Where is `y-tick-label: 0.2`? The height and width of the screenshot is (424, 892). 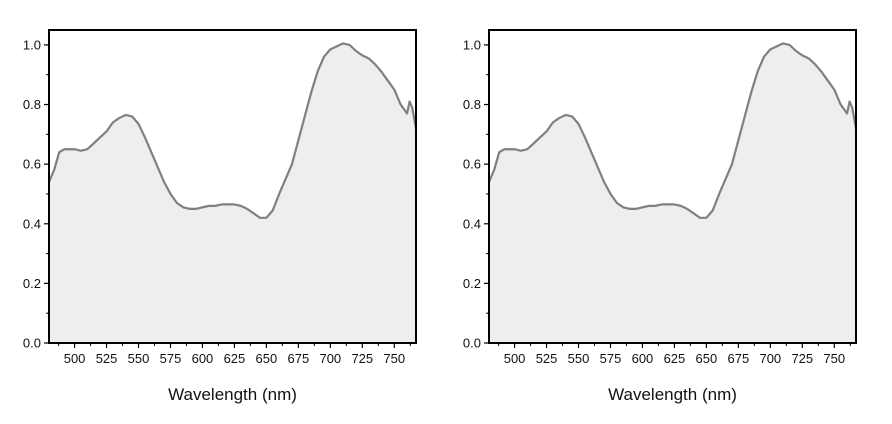
y-tick-label: 0.2 is located at coordinates (32, 283).